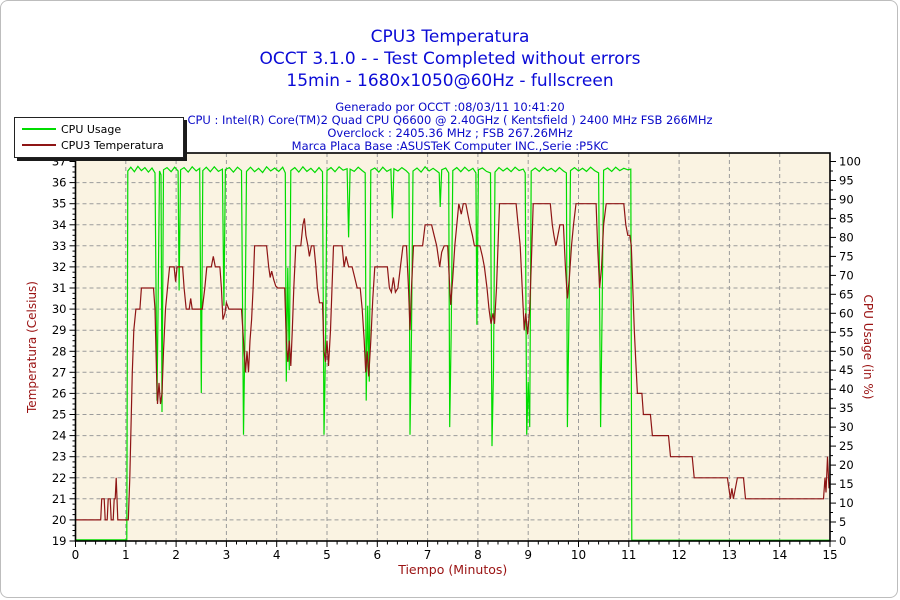  Describe the element at coordinates (450, 107) in the screenshot. I see `generated-info-line: Generado por OCCT :08/03/11 10:41:20` at that location.